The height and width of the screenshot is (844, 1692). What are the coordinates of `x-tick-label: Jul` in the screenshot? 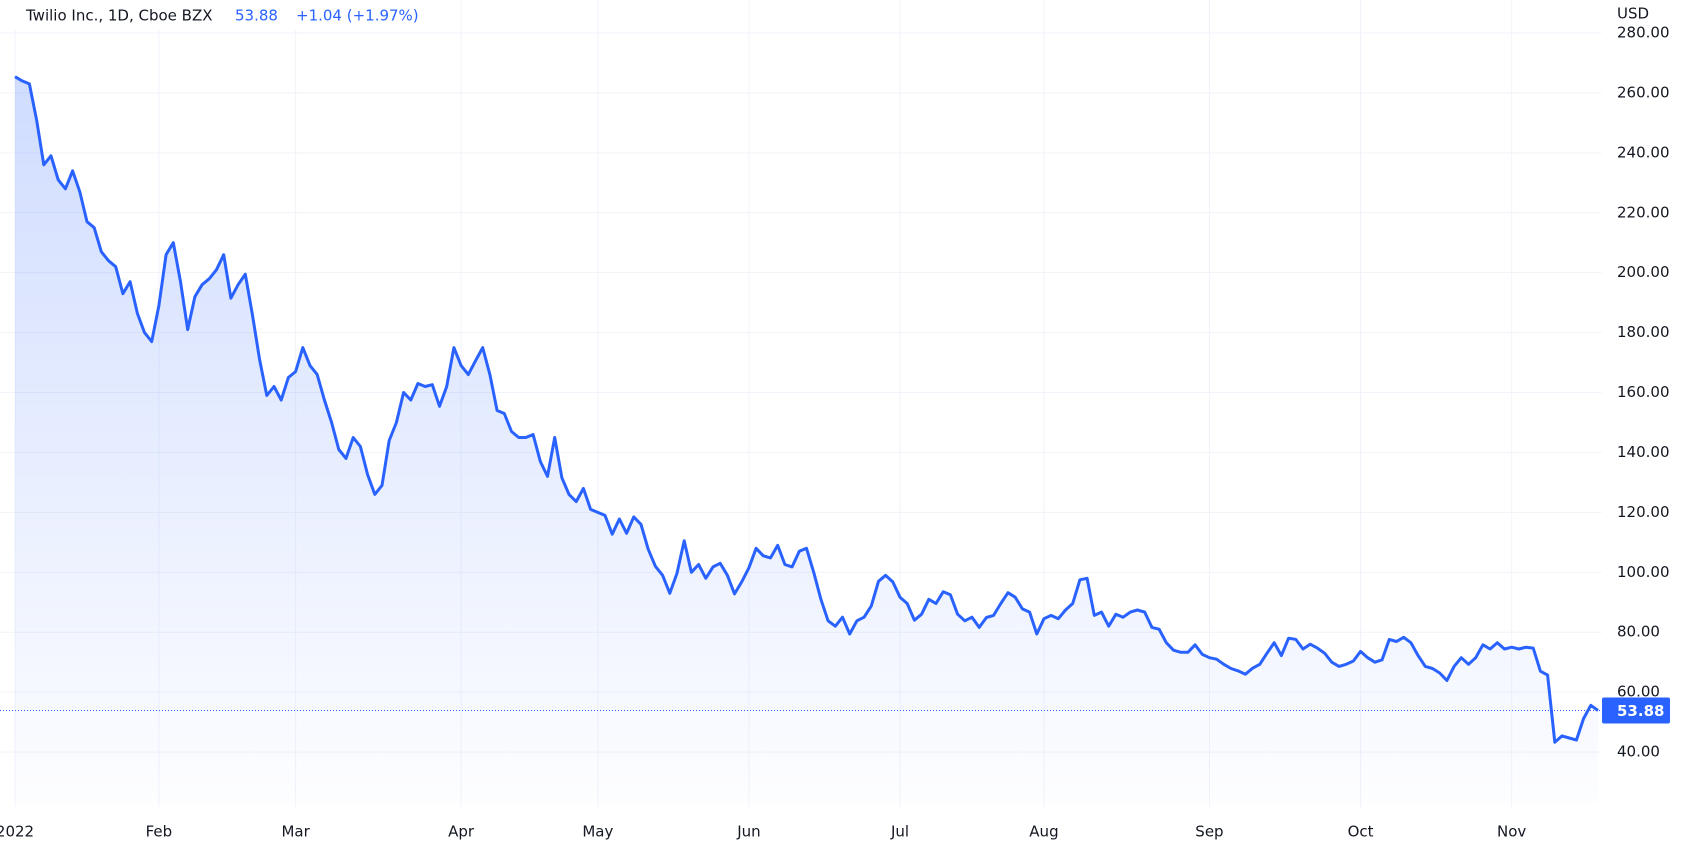 It's located at (899, 832).